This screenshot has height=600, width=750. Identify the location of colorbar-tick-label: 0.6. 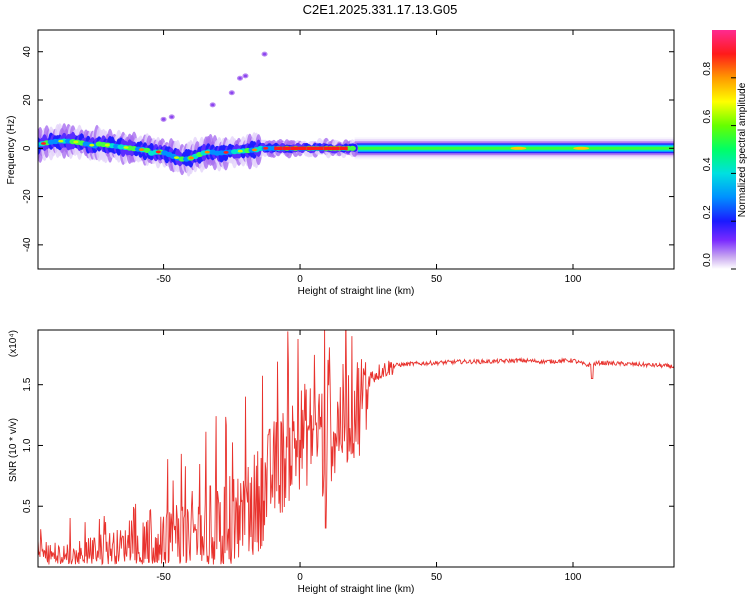
(707, 116).